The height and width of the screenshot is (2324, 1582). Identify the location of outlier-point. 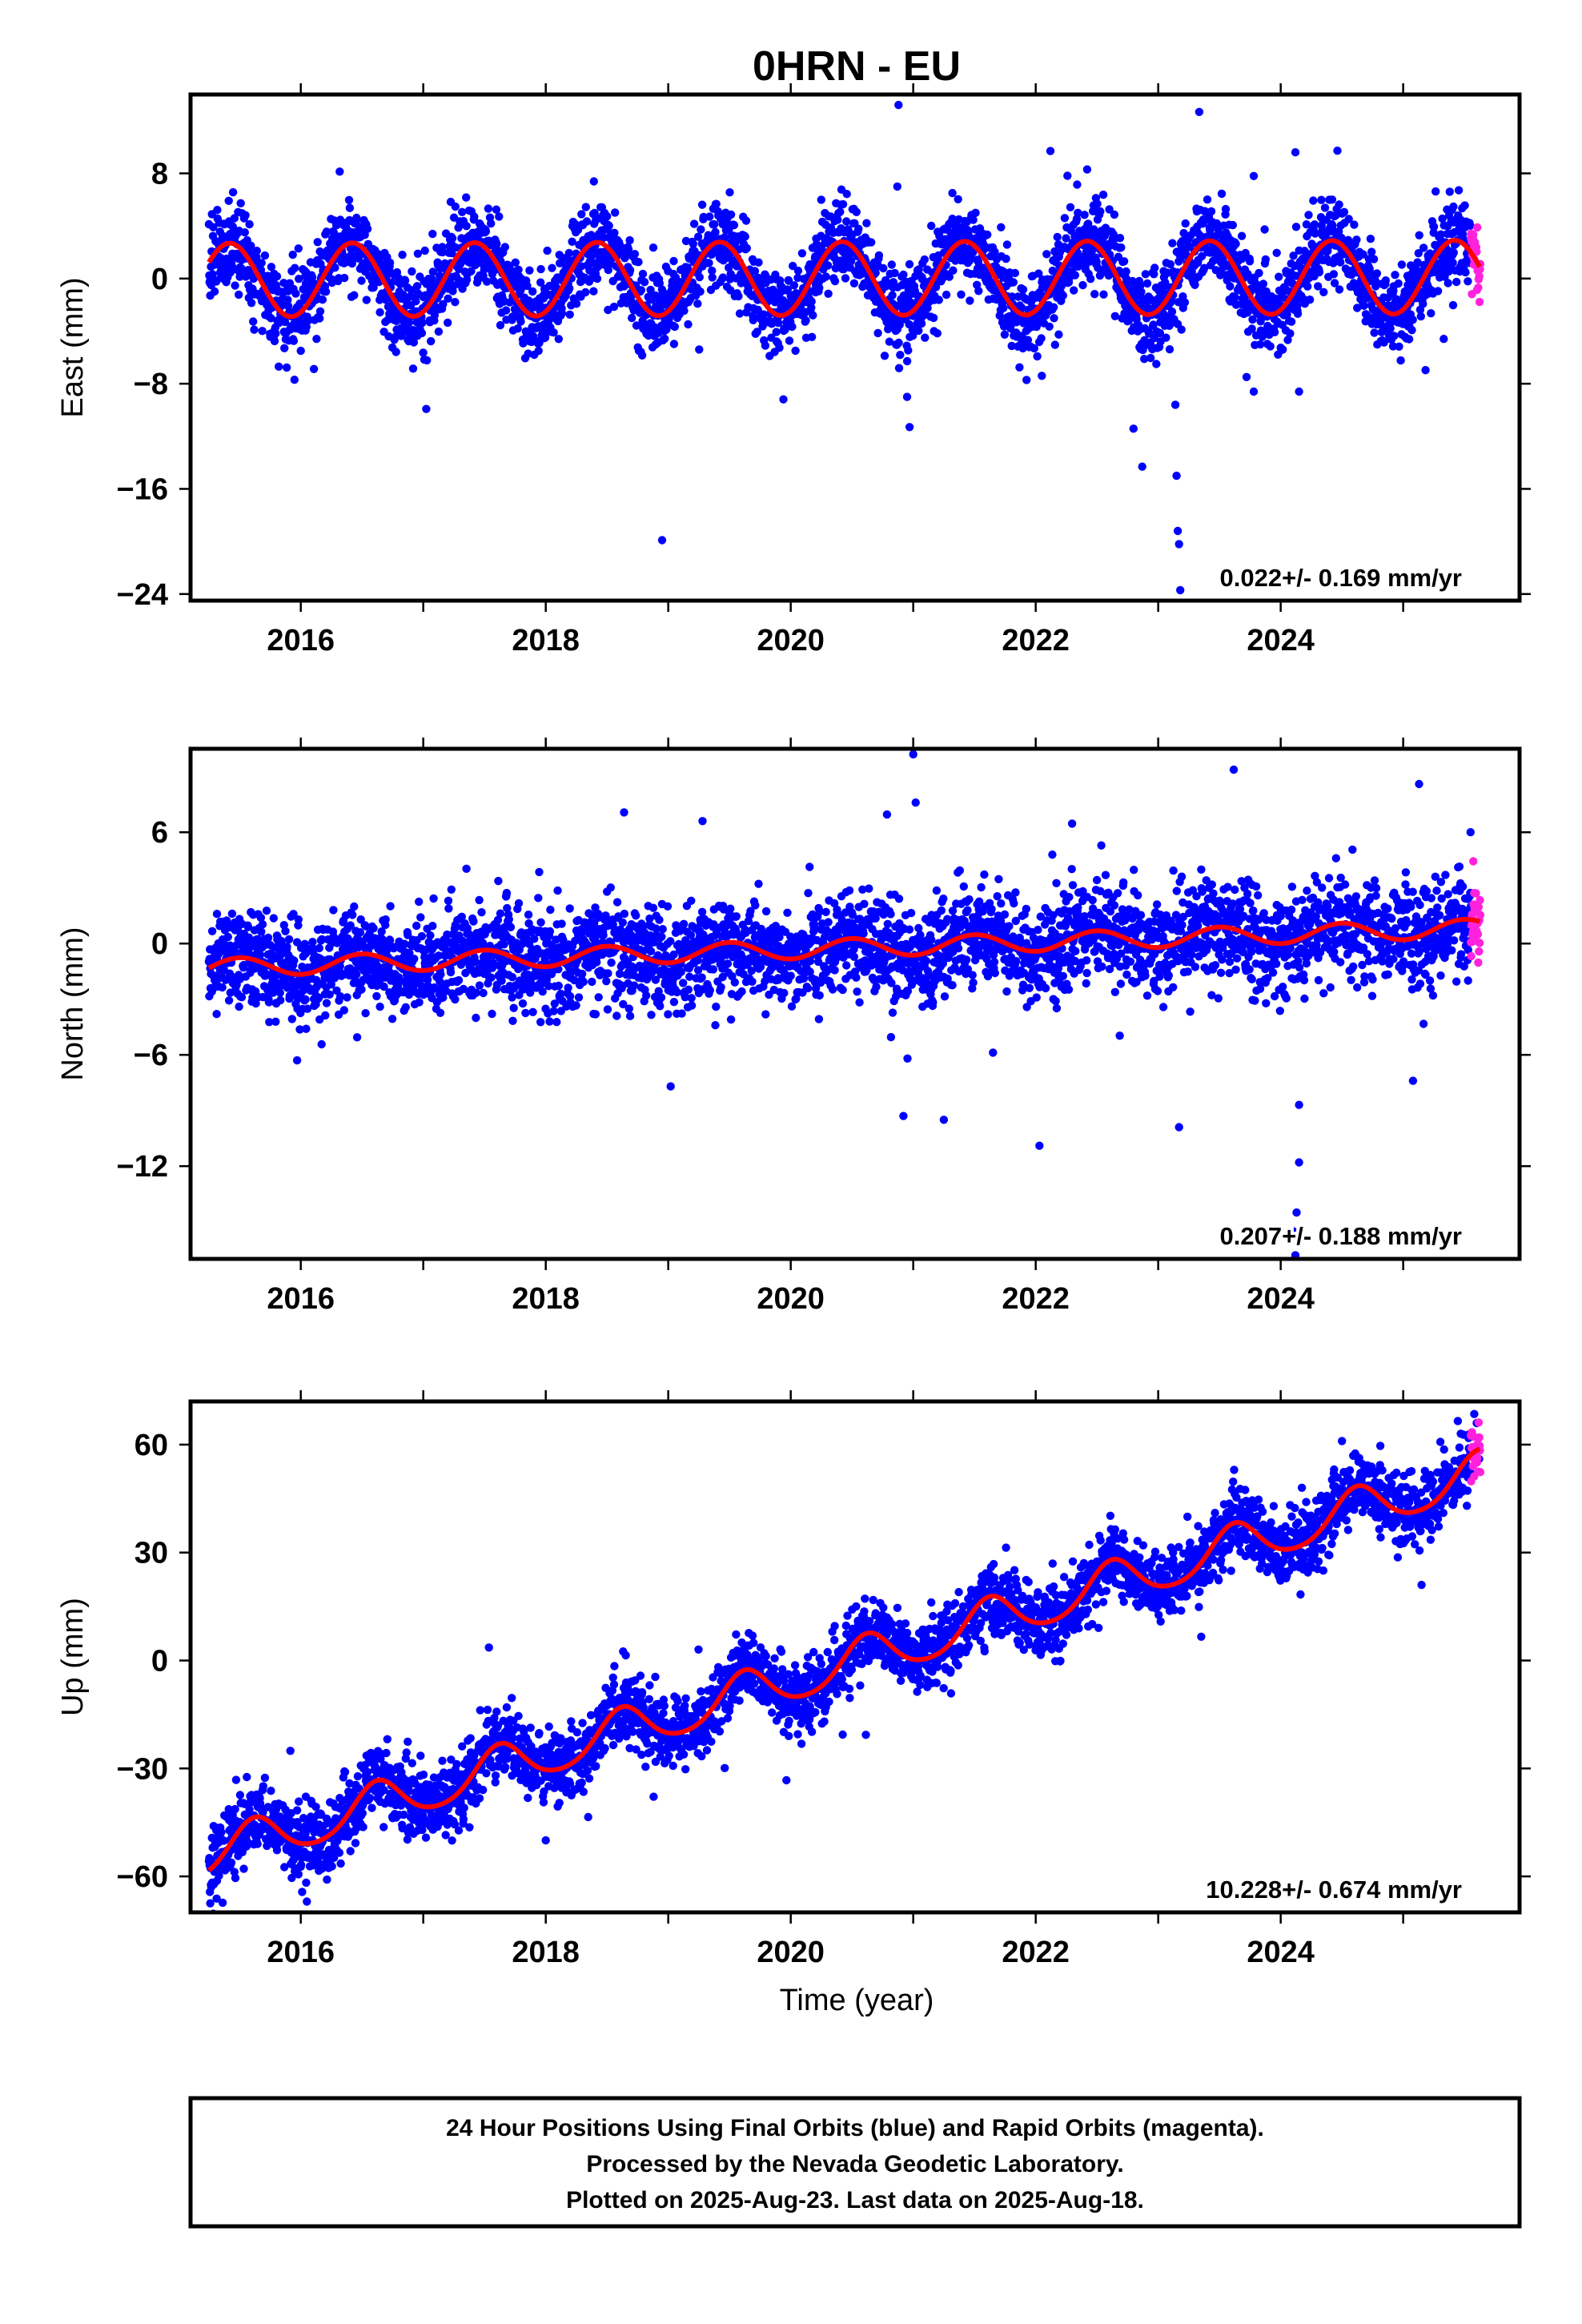
(279, 366).